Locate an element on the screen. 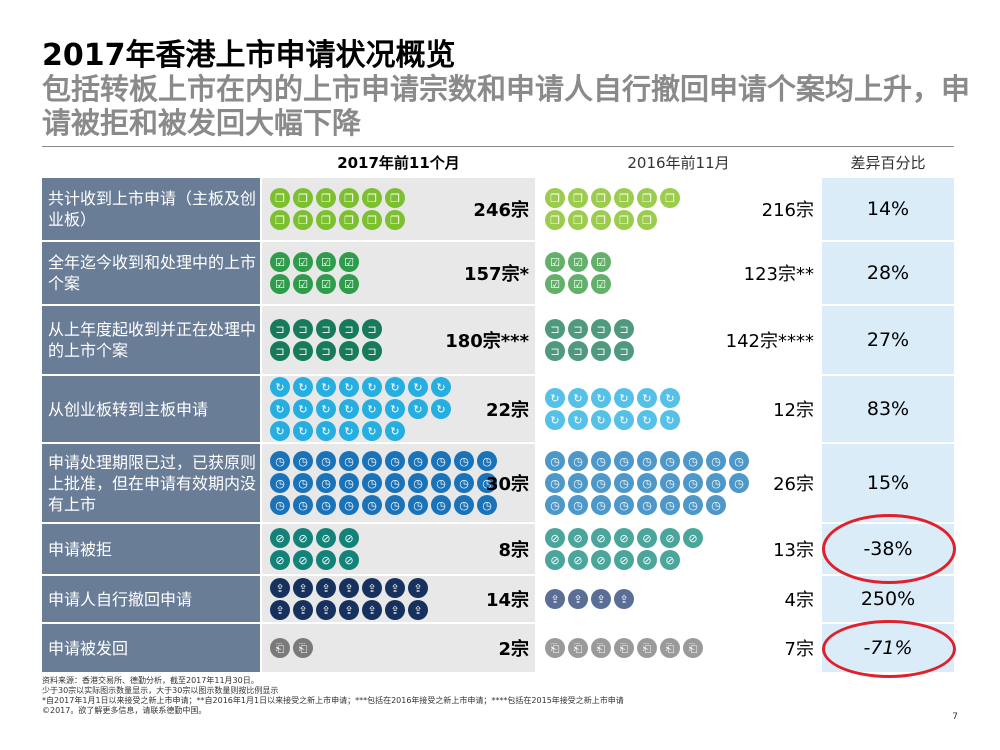  header-rule is located at coordinates (498, 146).